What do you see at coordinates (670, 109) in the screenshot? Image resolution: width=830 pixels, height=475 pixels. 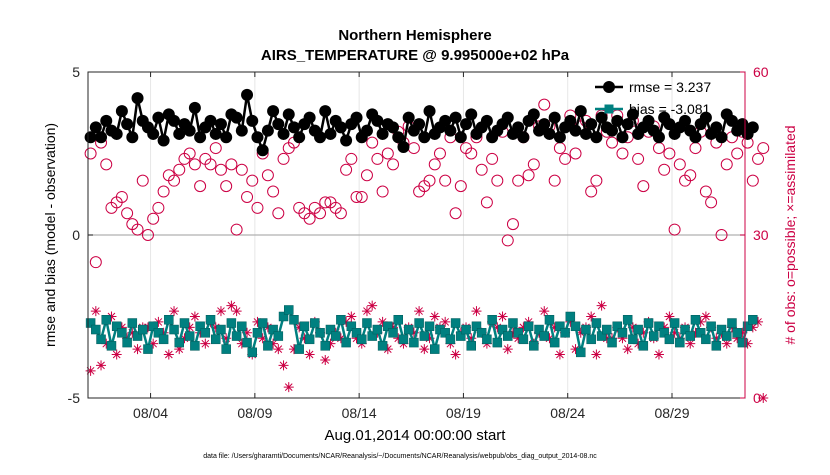 I see `legend-label: bias = -3.081` at bounding box center [670, 109].